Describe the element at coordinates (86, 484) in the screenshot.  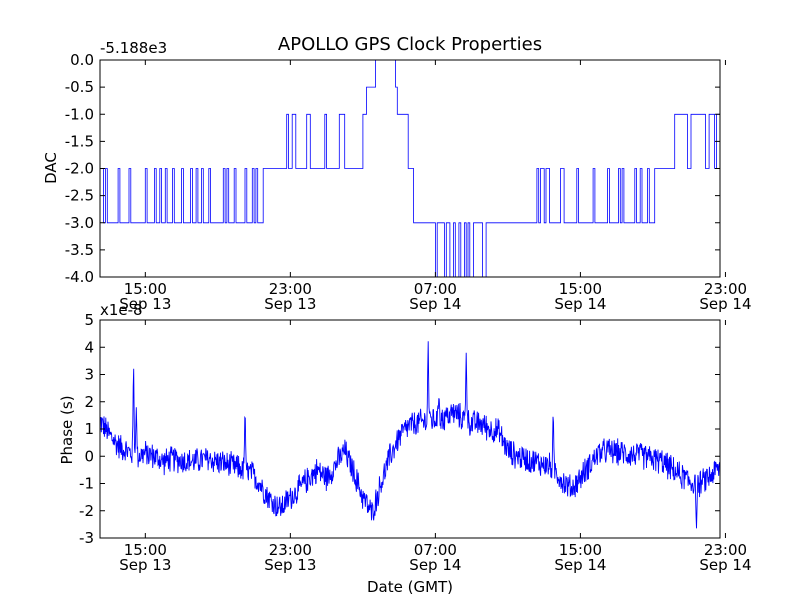
I see `y-tick-label: -1` at that location.